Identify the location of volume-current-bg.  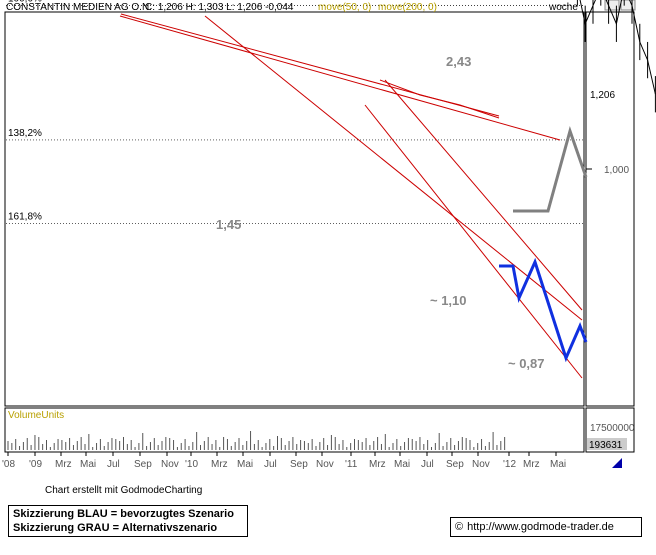
(607, 444).